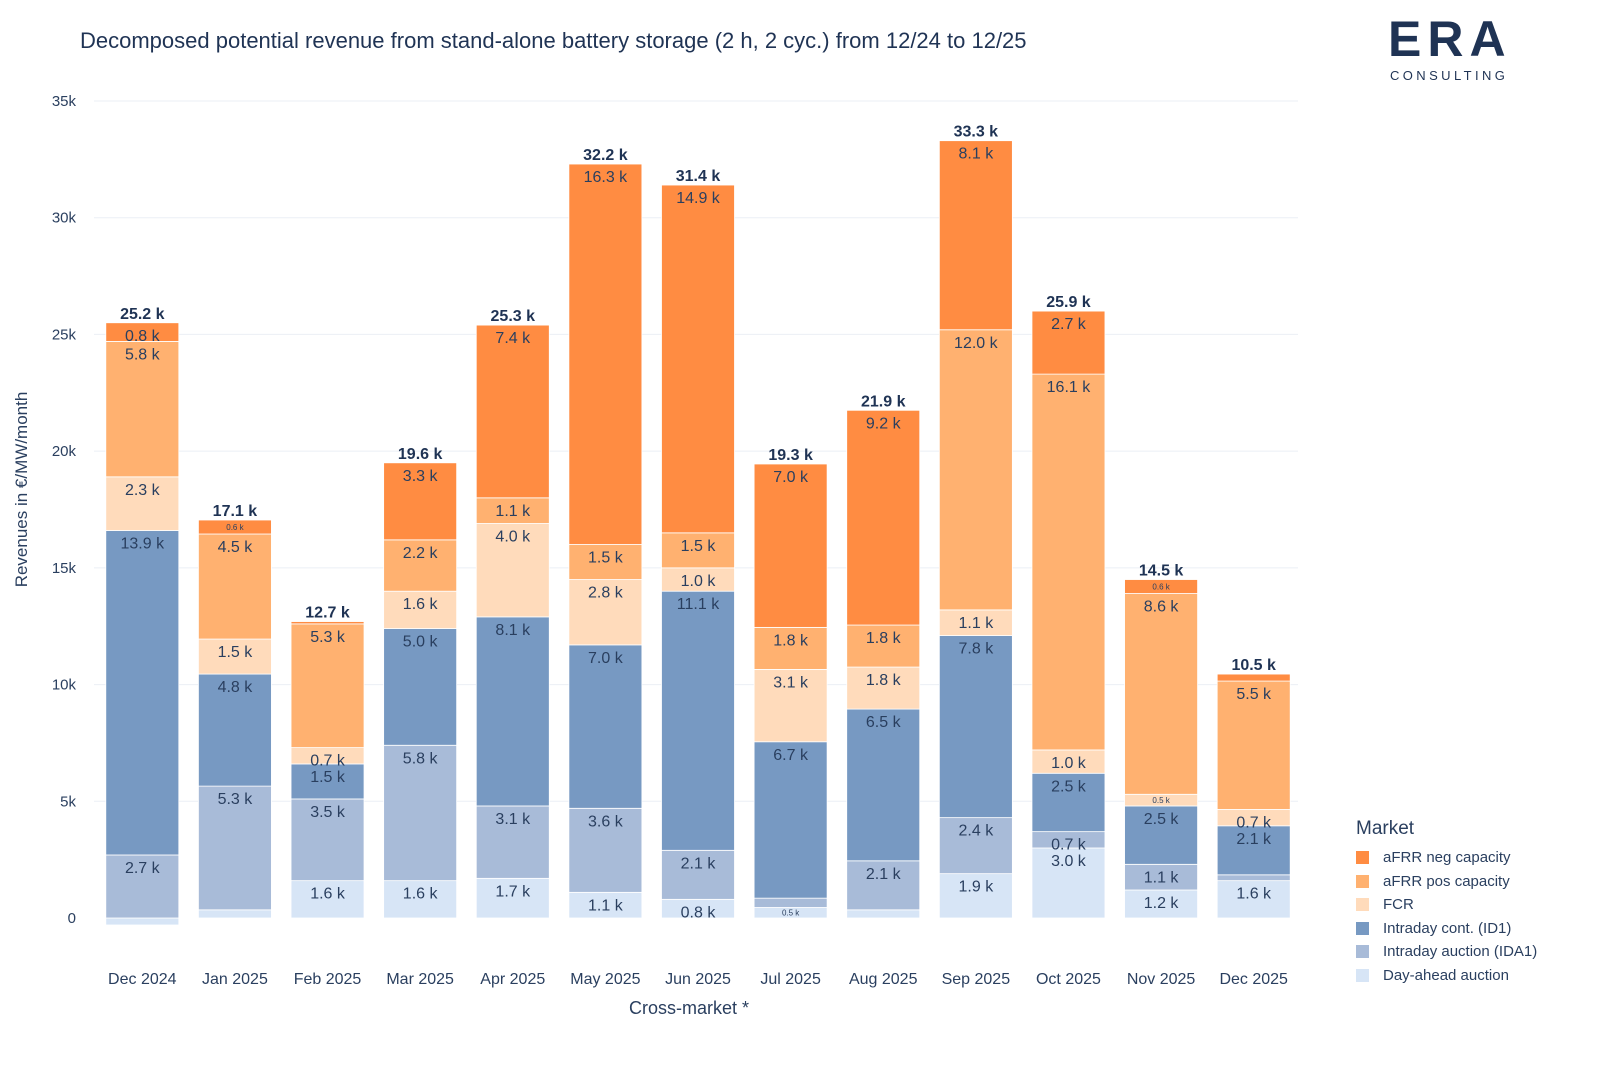  I want to click on bar-total-label: 14.5 k, so click(1161, 571).